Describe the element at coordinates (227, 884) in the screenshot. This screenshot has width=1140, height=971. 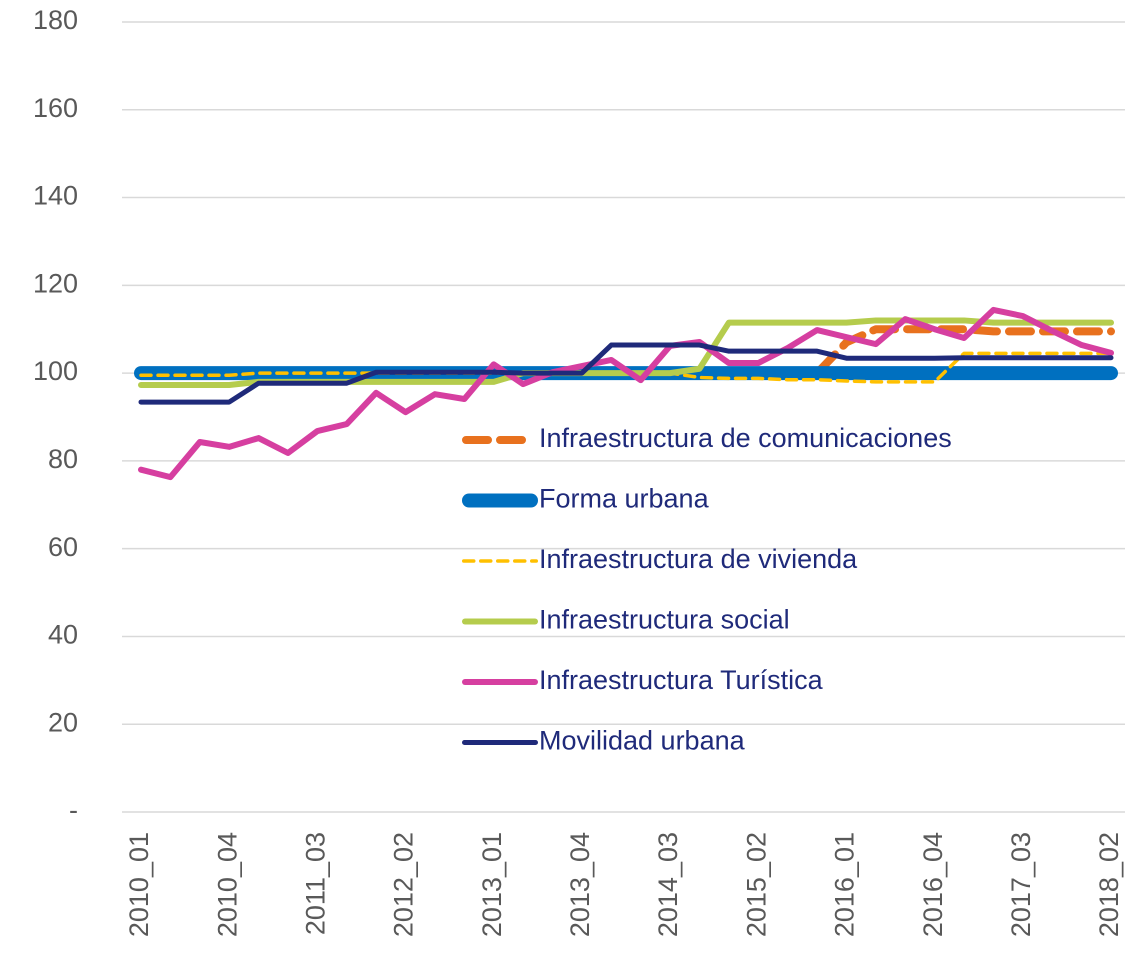
I see `x-tick-label: 2010_04` at that location.